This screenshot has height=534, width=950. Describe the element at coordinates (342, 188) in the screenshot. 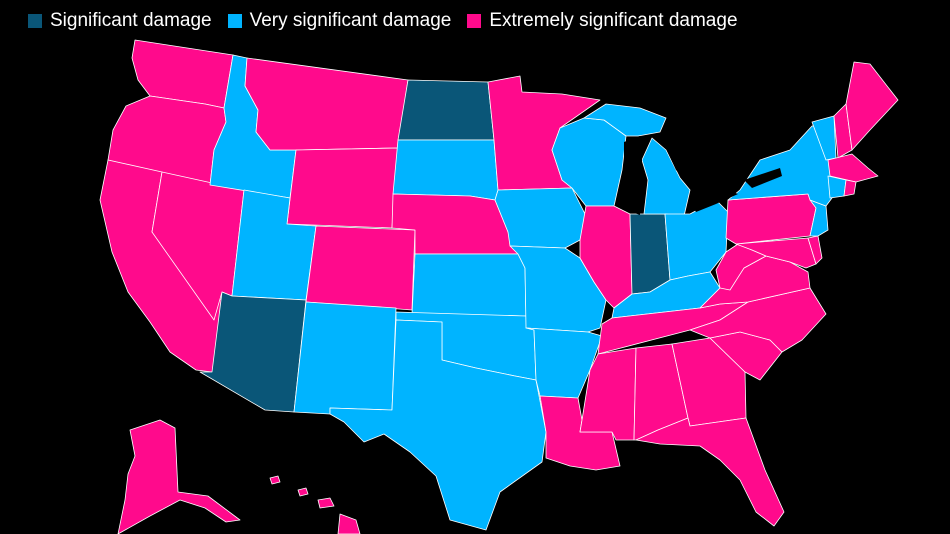

I see `state-wy` at that location.